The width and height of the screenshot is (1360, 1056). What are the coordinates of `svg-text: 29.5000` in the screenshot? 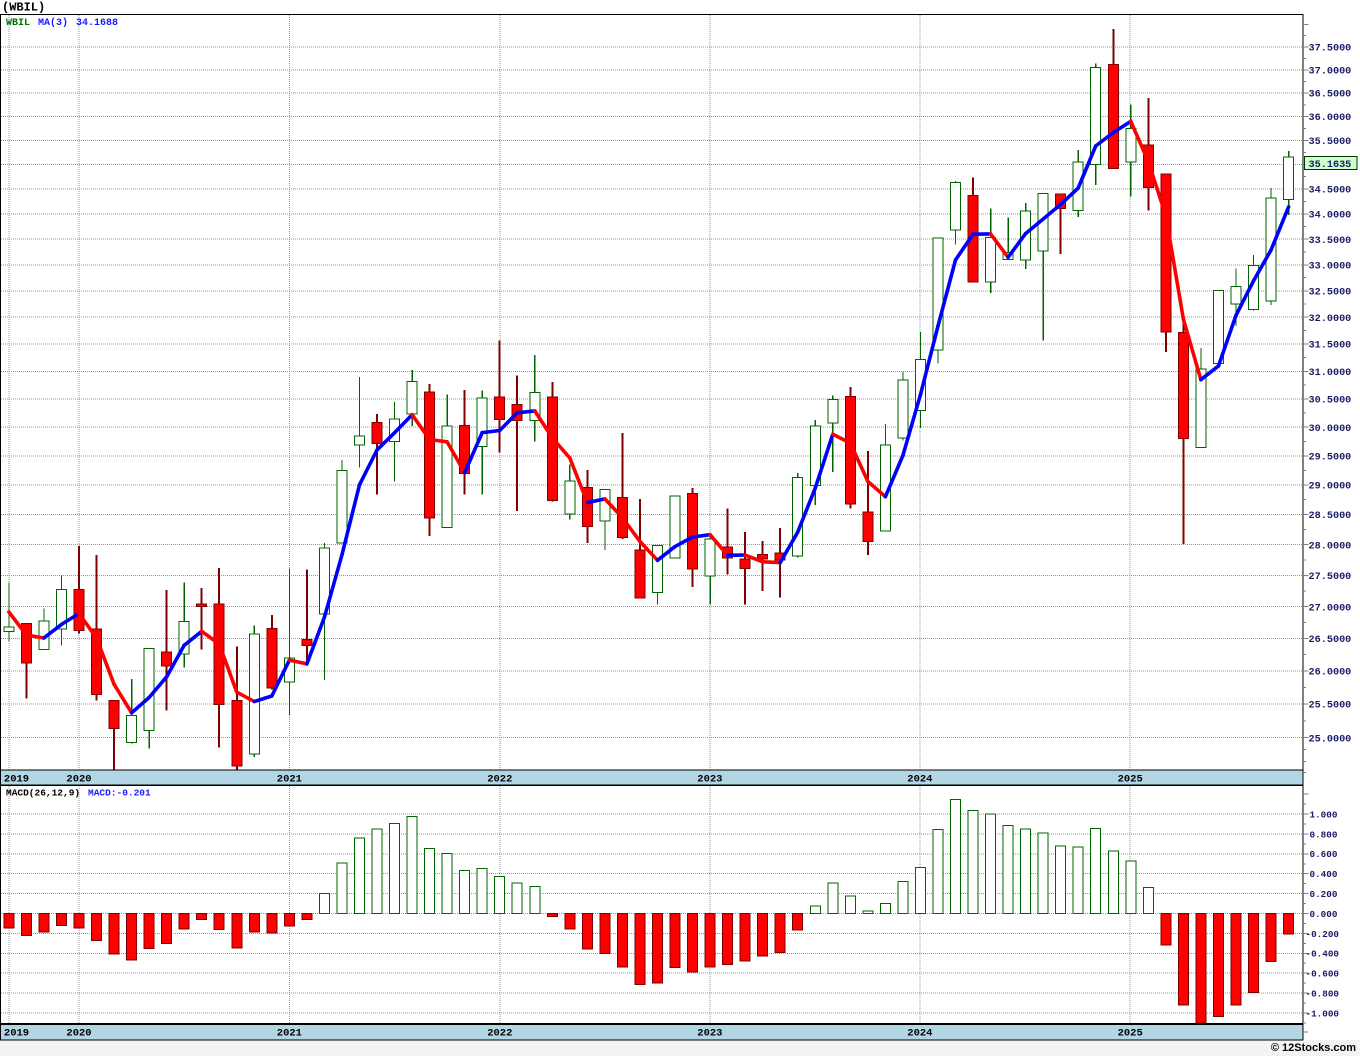 It's located at (1330, 458).